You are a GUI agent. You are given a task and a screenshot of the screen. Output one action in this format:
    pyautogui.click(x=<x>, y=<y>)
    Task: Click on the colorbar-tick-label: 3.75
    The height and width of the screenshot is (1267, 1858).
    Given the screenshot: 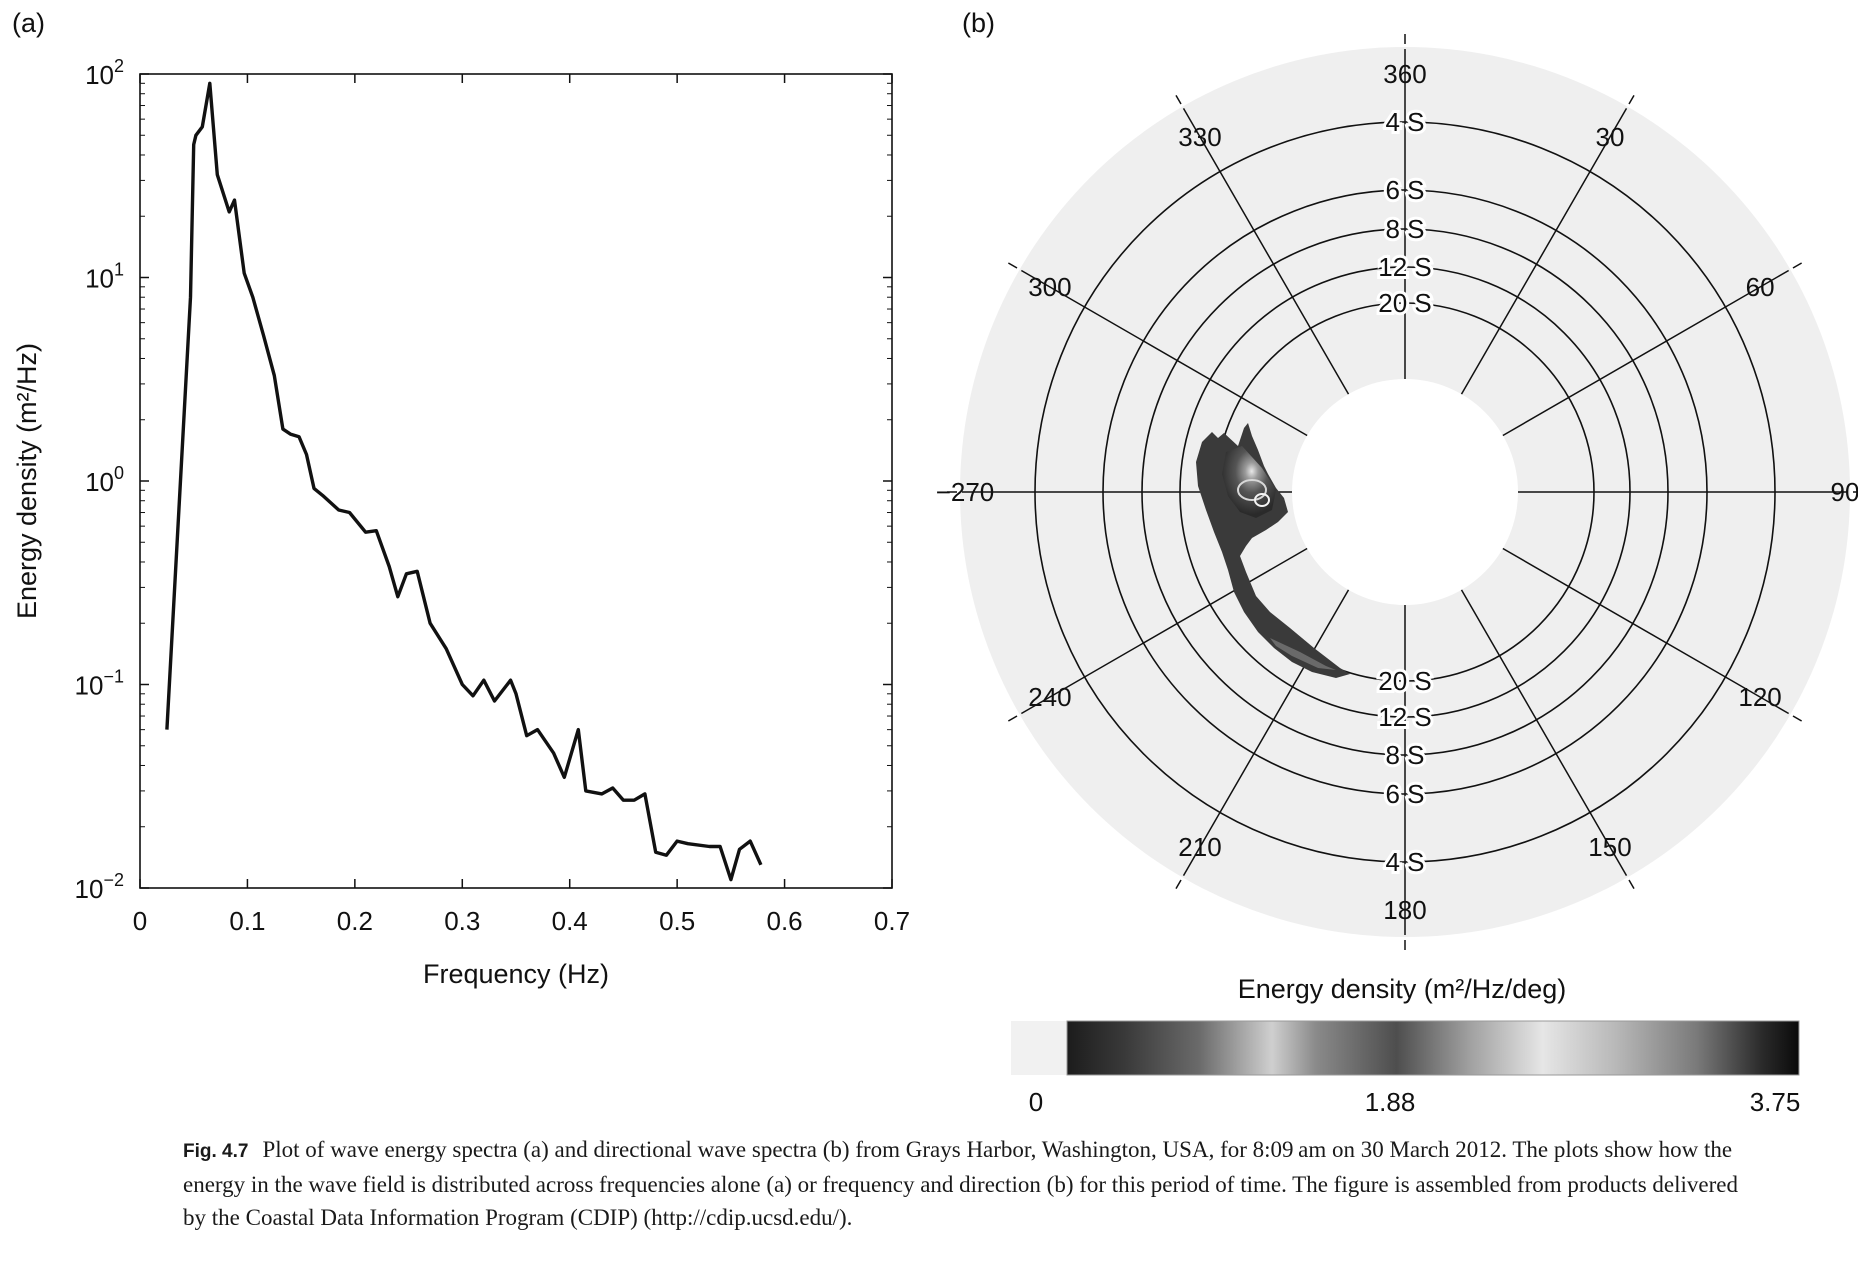 What is the action you would take?
    pyautogui.click(x=1775, y=1102)
    